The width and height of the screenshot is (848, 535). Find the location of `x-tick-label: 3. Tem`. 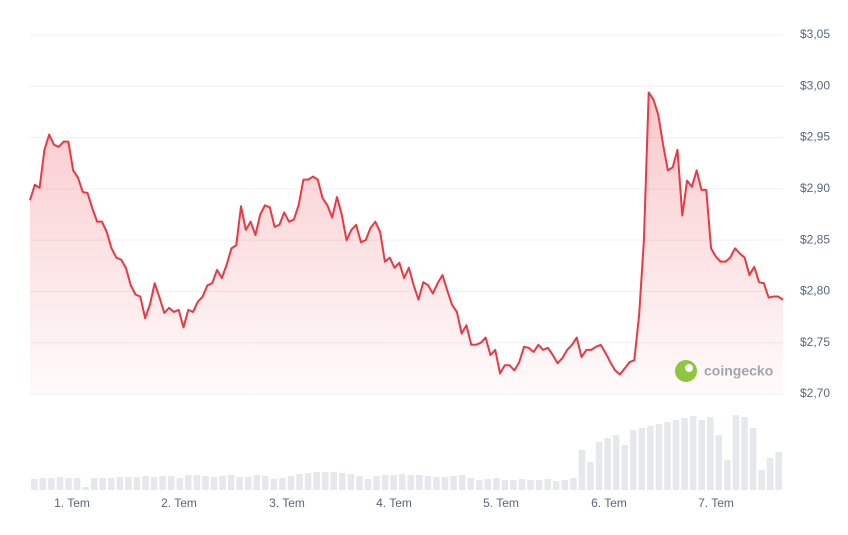

x-tick-label: 3. Tem is located at coordinates (287, 503).